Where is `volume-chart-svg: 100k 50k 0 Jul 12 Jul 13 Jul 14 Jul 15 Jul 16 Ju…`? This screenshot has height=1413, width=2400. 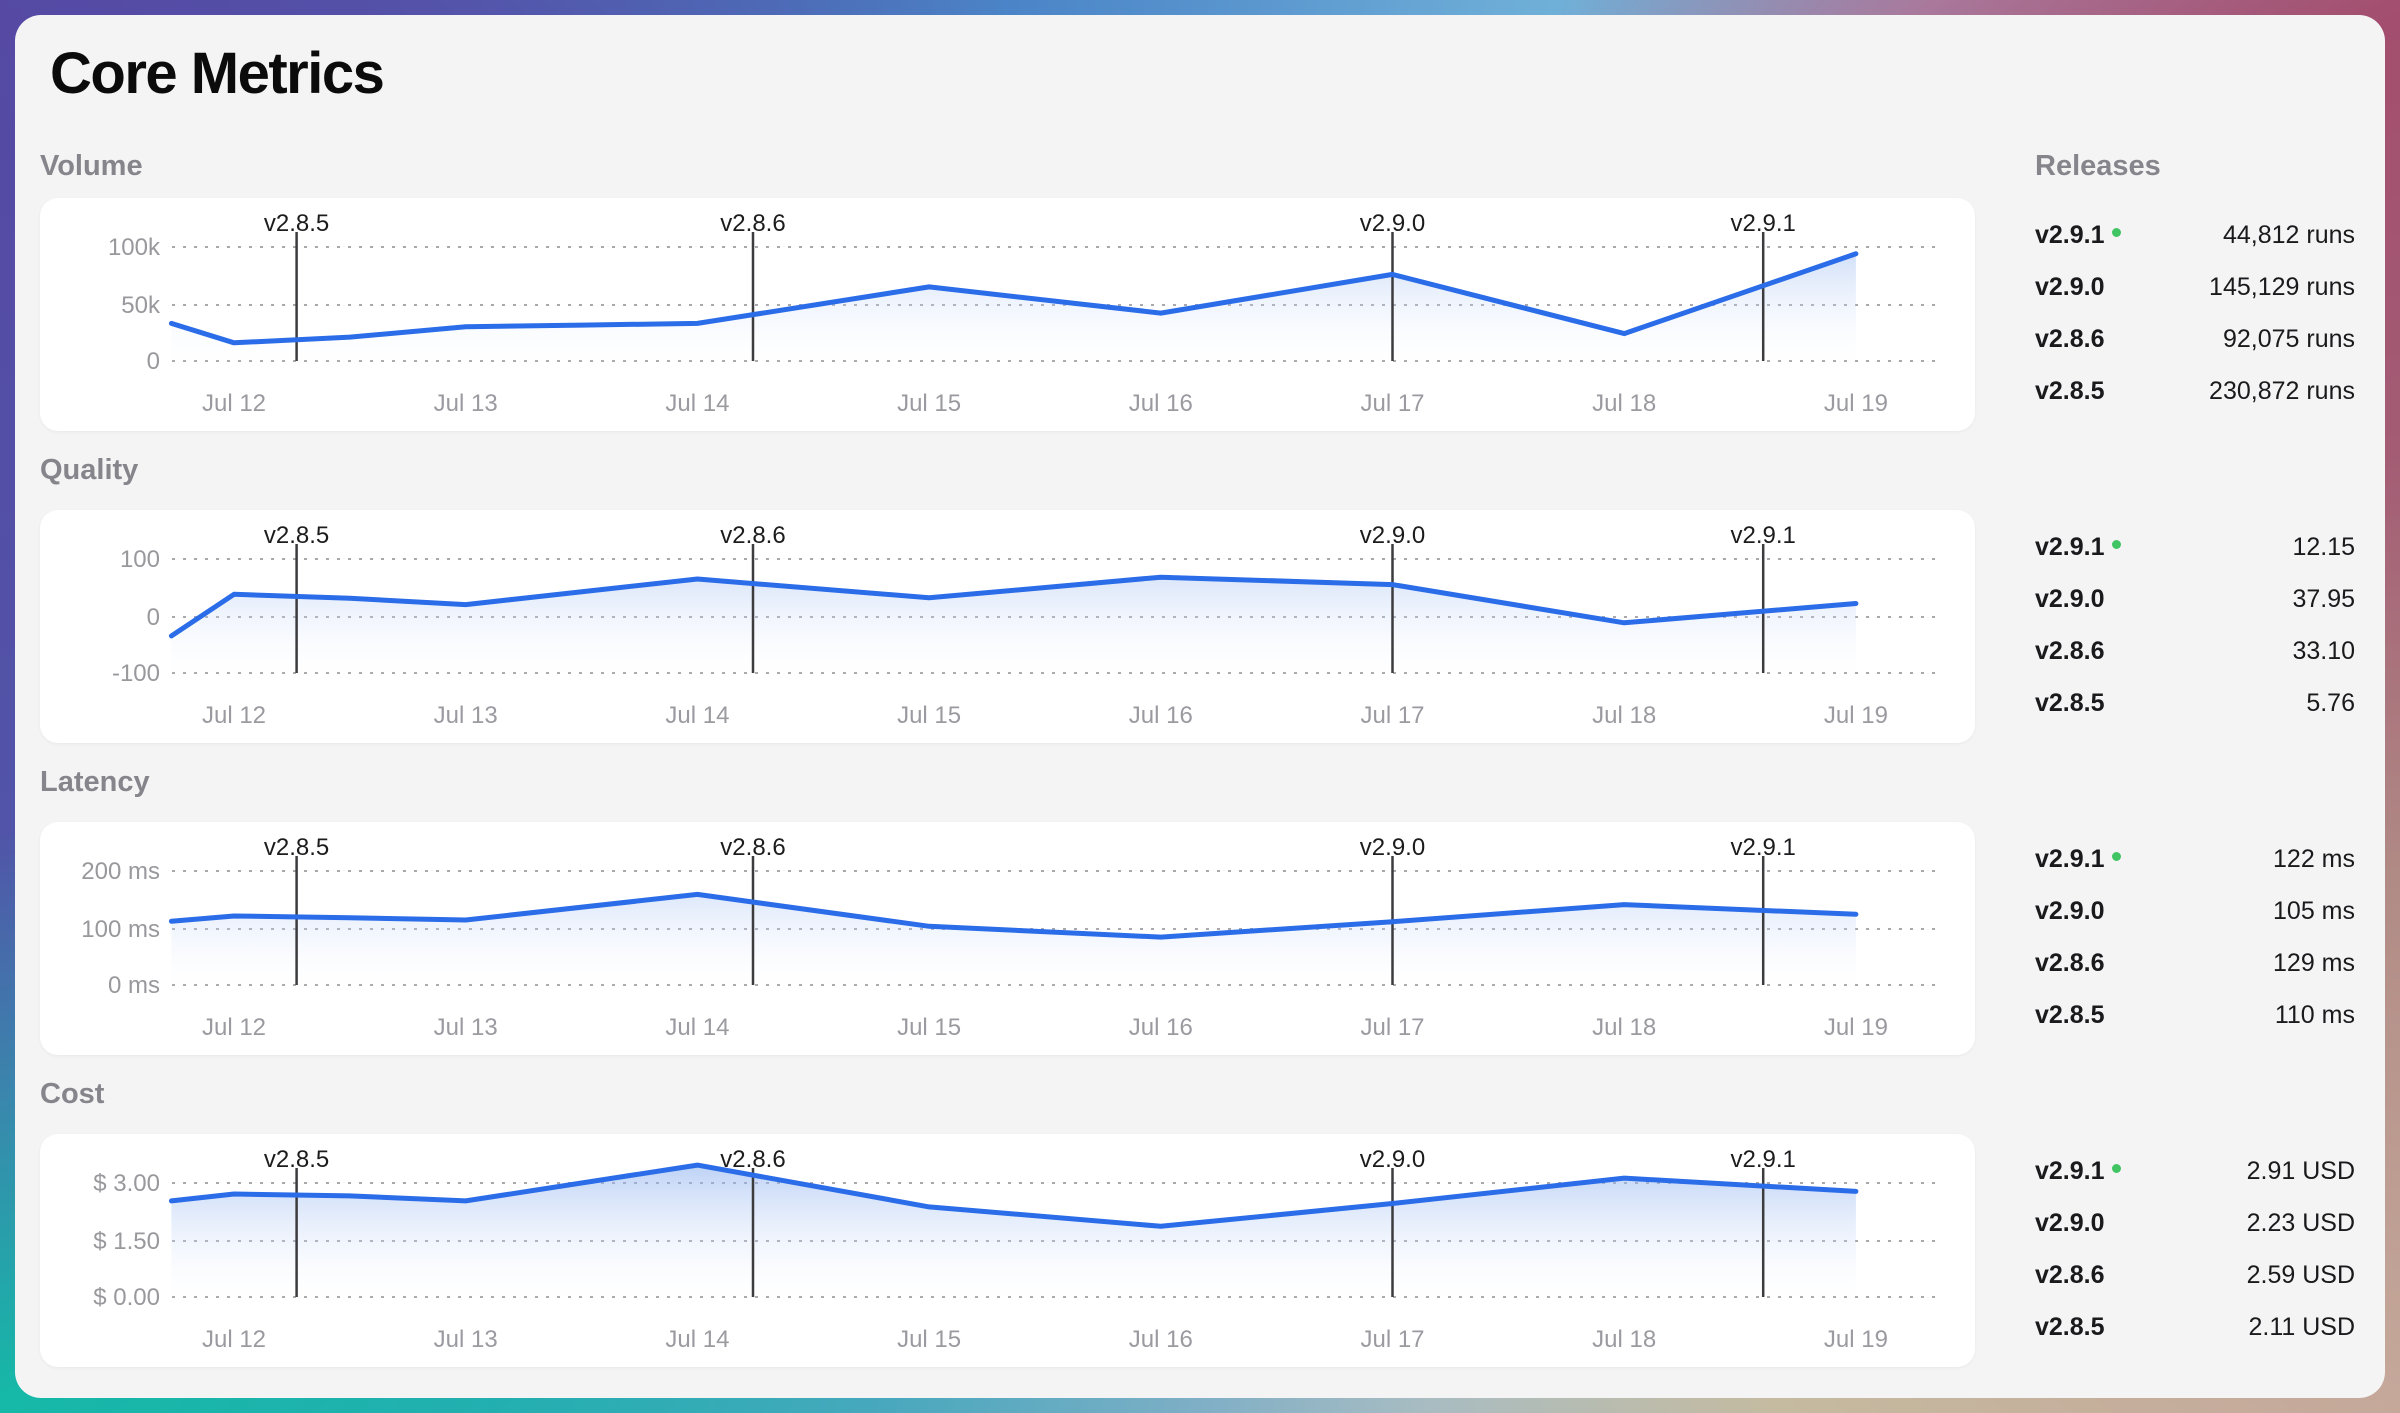 volume-chart-svg: 100k 50k 0 Jul 12 Jul 13 Jul 14 Jul 15 Jul 16 Ju… is located at coordinates (1024, 313).